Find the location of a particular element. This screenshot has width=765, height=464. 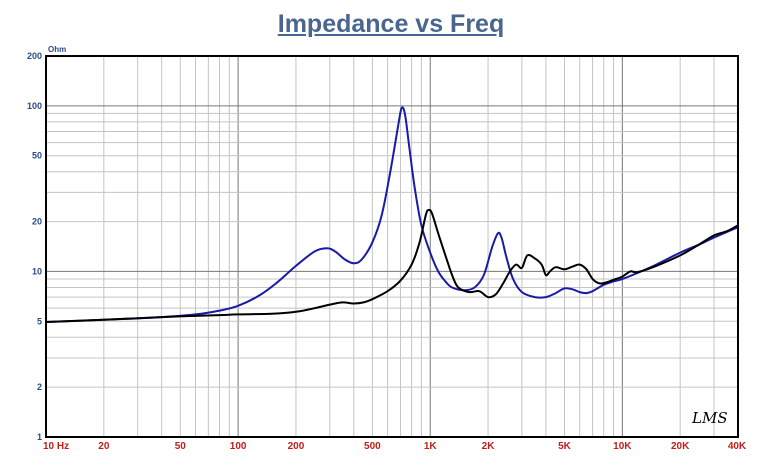

y-tick-label: 50 is located at coordinates (37, 156).